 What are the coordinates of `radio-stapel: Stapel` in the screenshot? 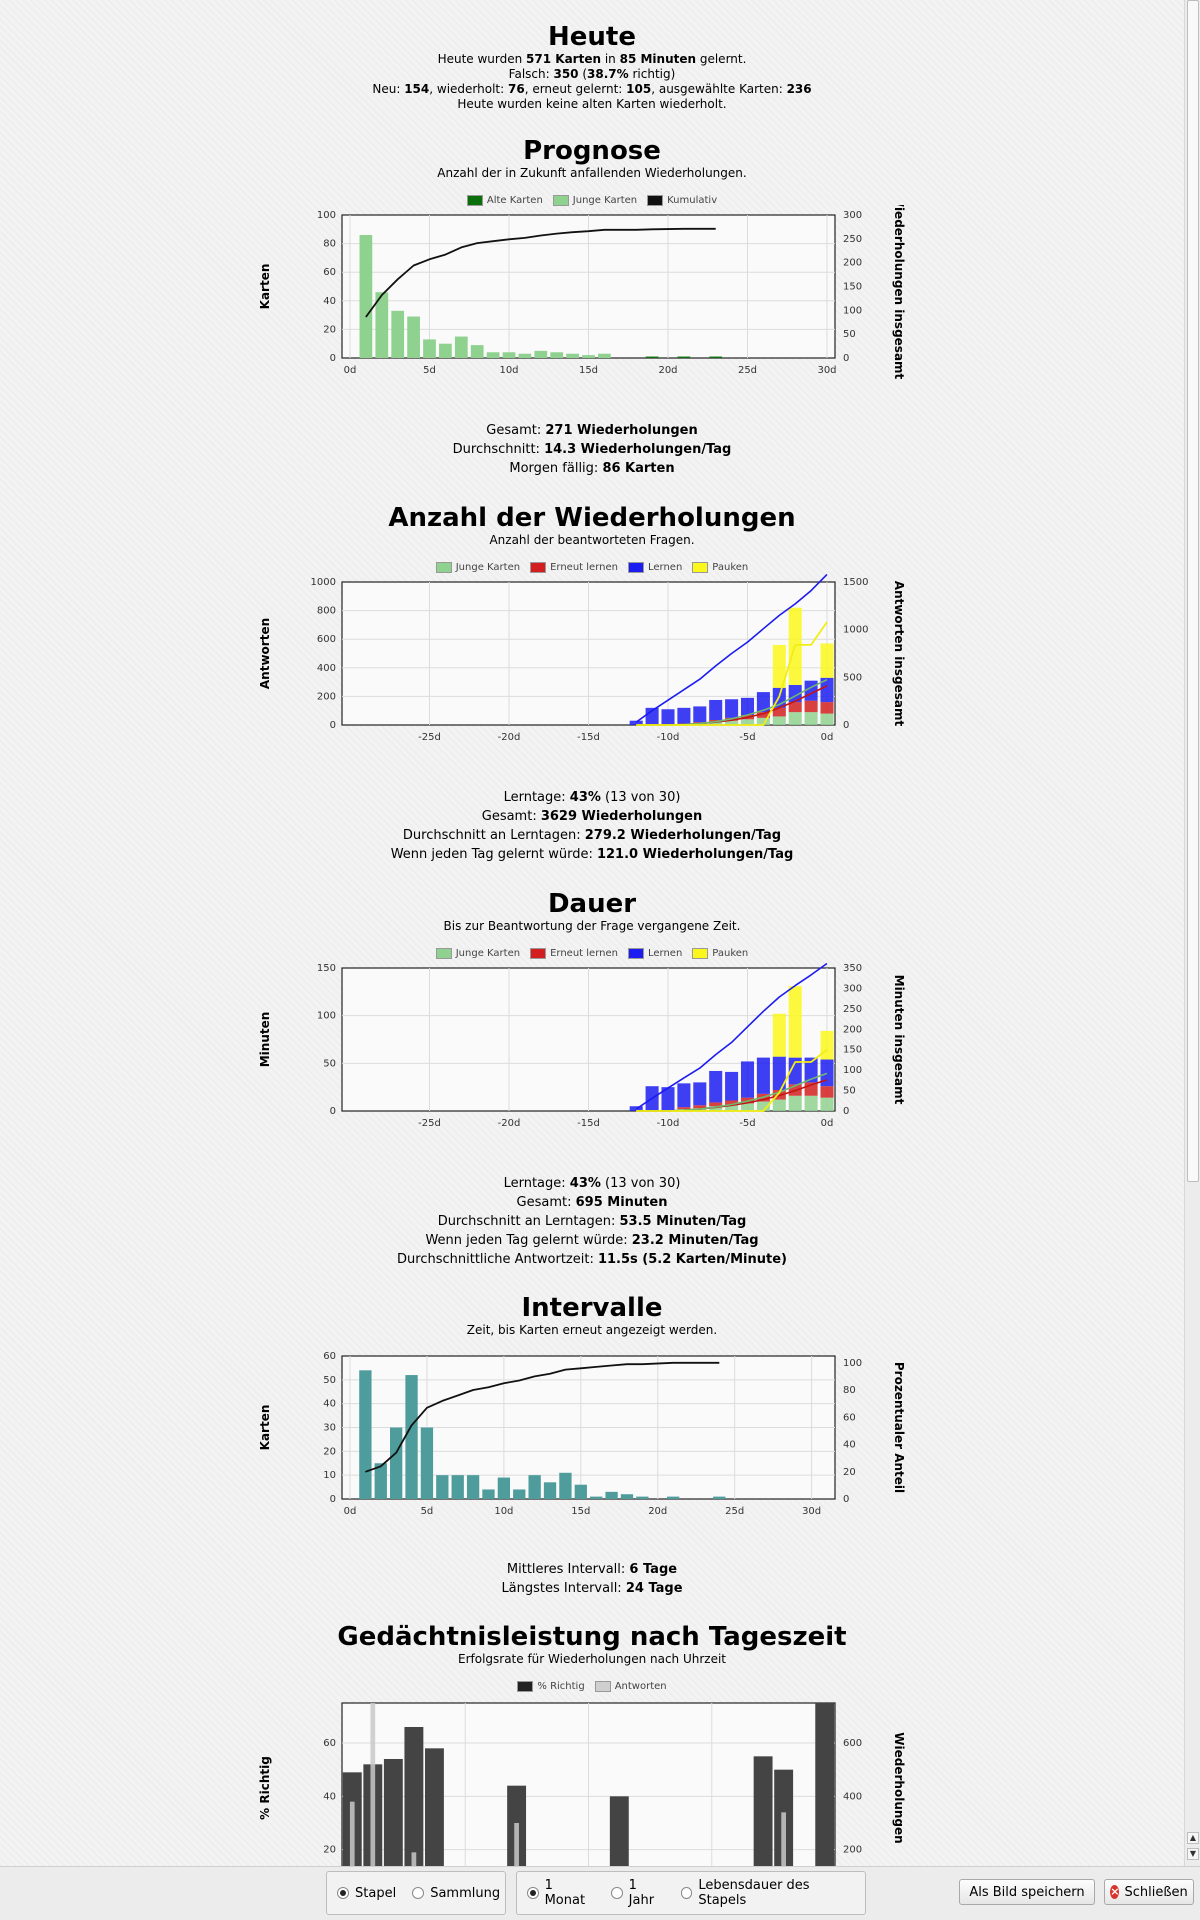 It's located at (366, 1893).